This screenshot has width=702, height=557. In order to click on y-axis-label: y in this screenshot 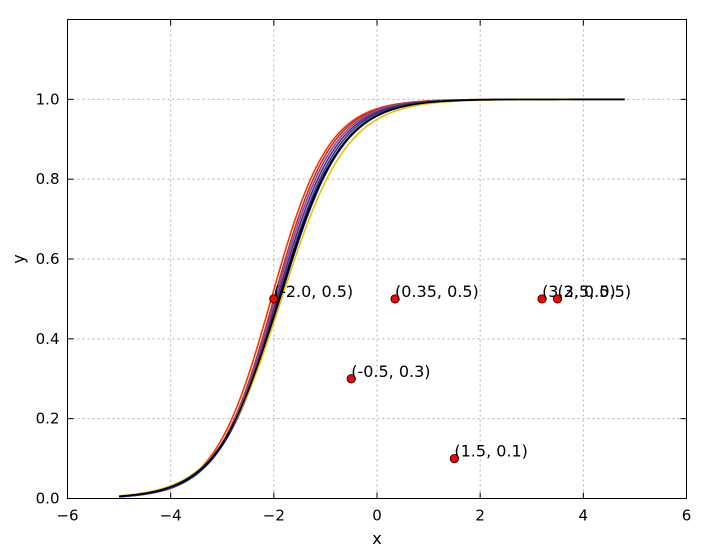, I will do `click(18, 258)`.